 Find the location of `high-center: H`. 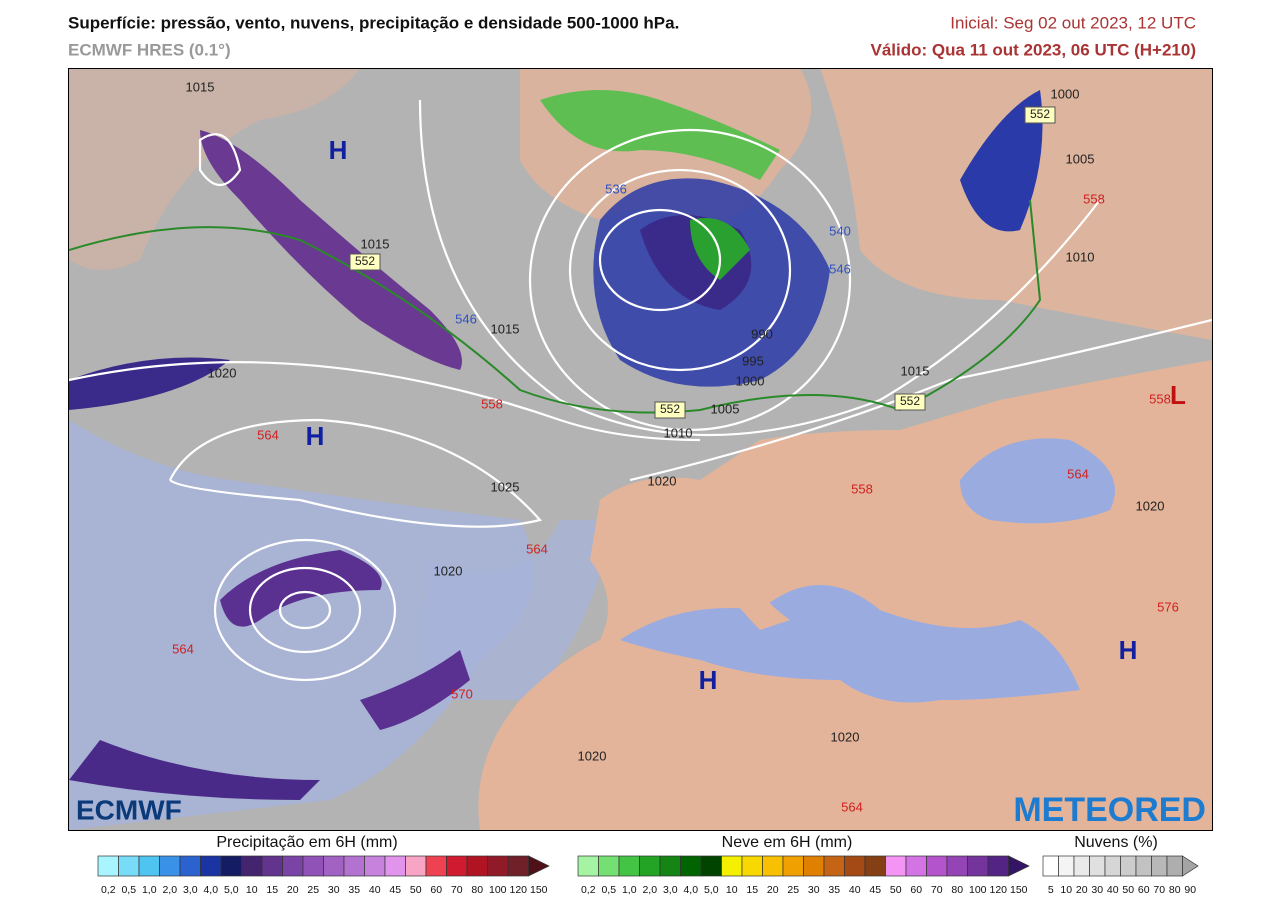

high-center: H is located at coordinates (338, 150).